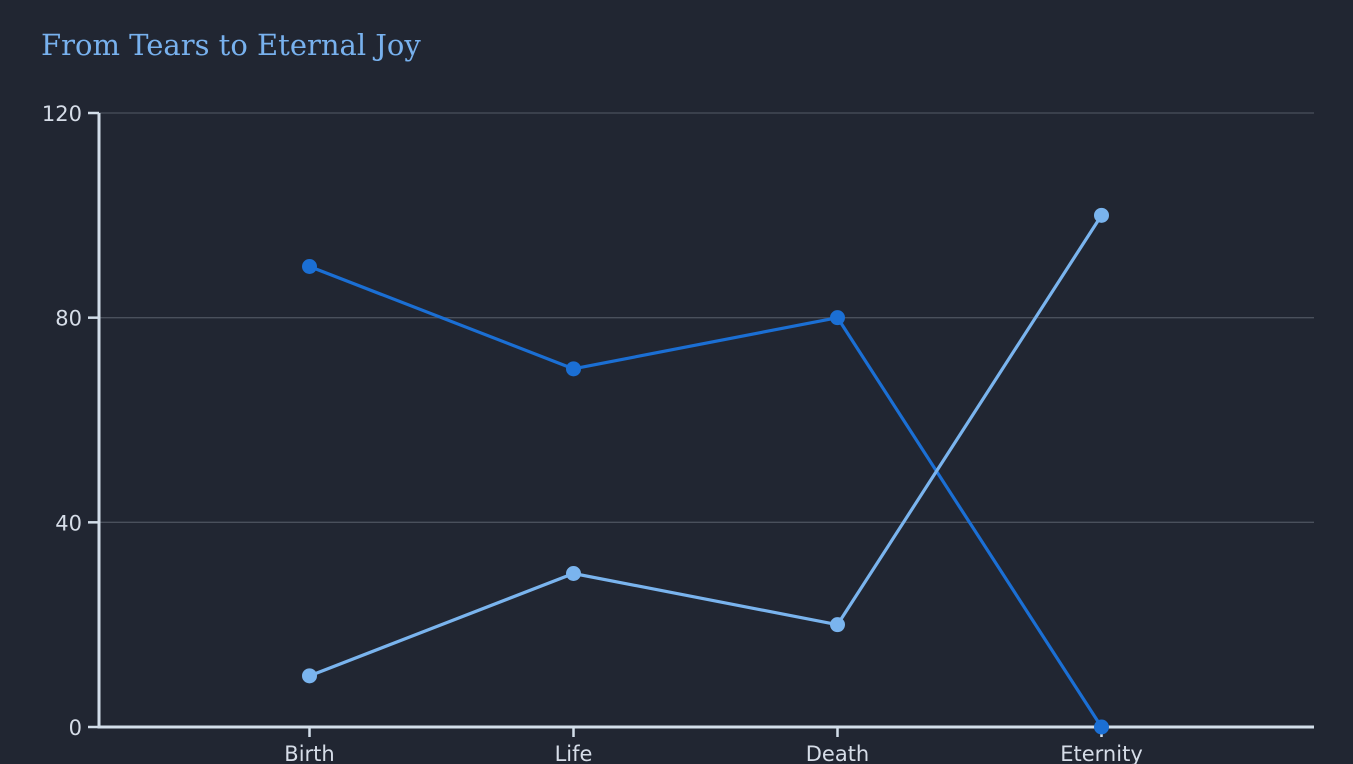  I want to click on series-2-point-birth, so click(309, 676).